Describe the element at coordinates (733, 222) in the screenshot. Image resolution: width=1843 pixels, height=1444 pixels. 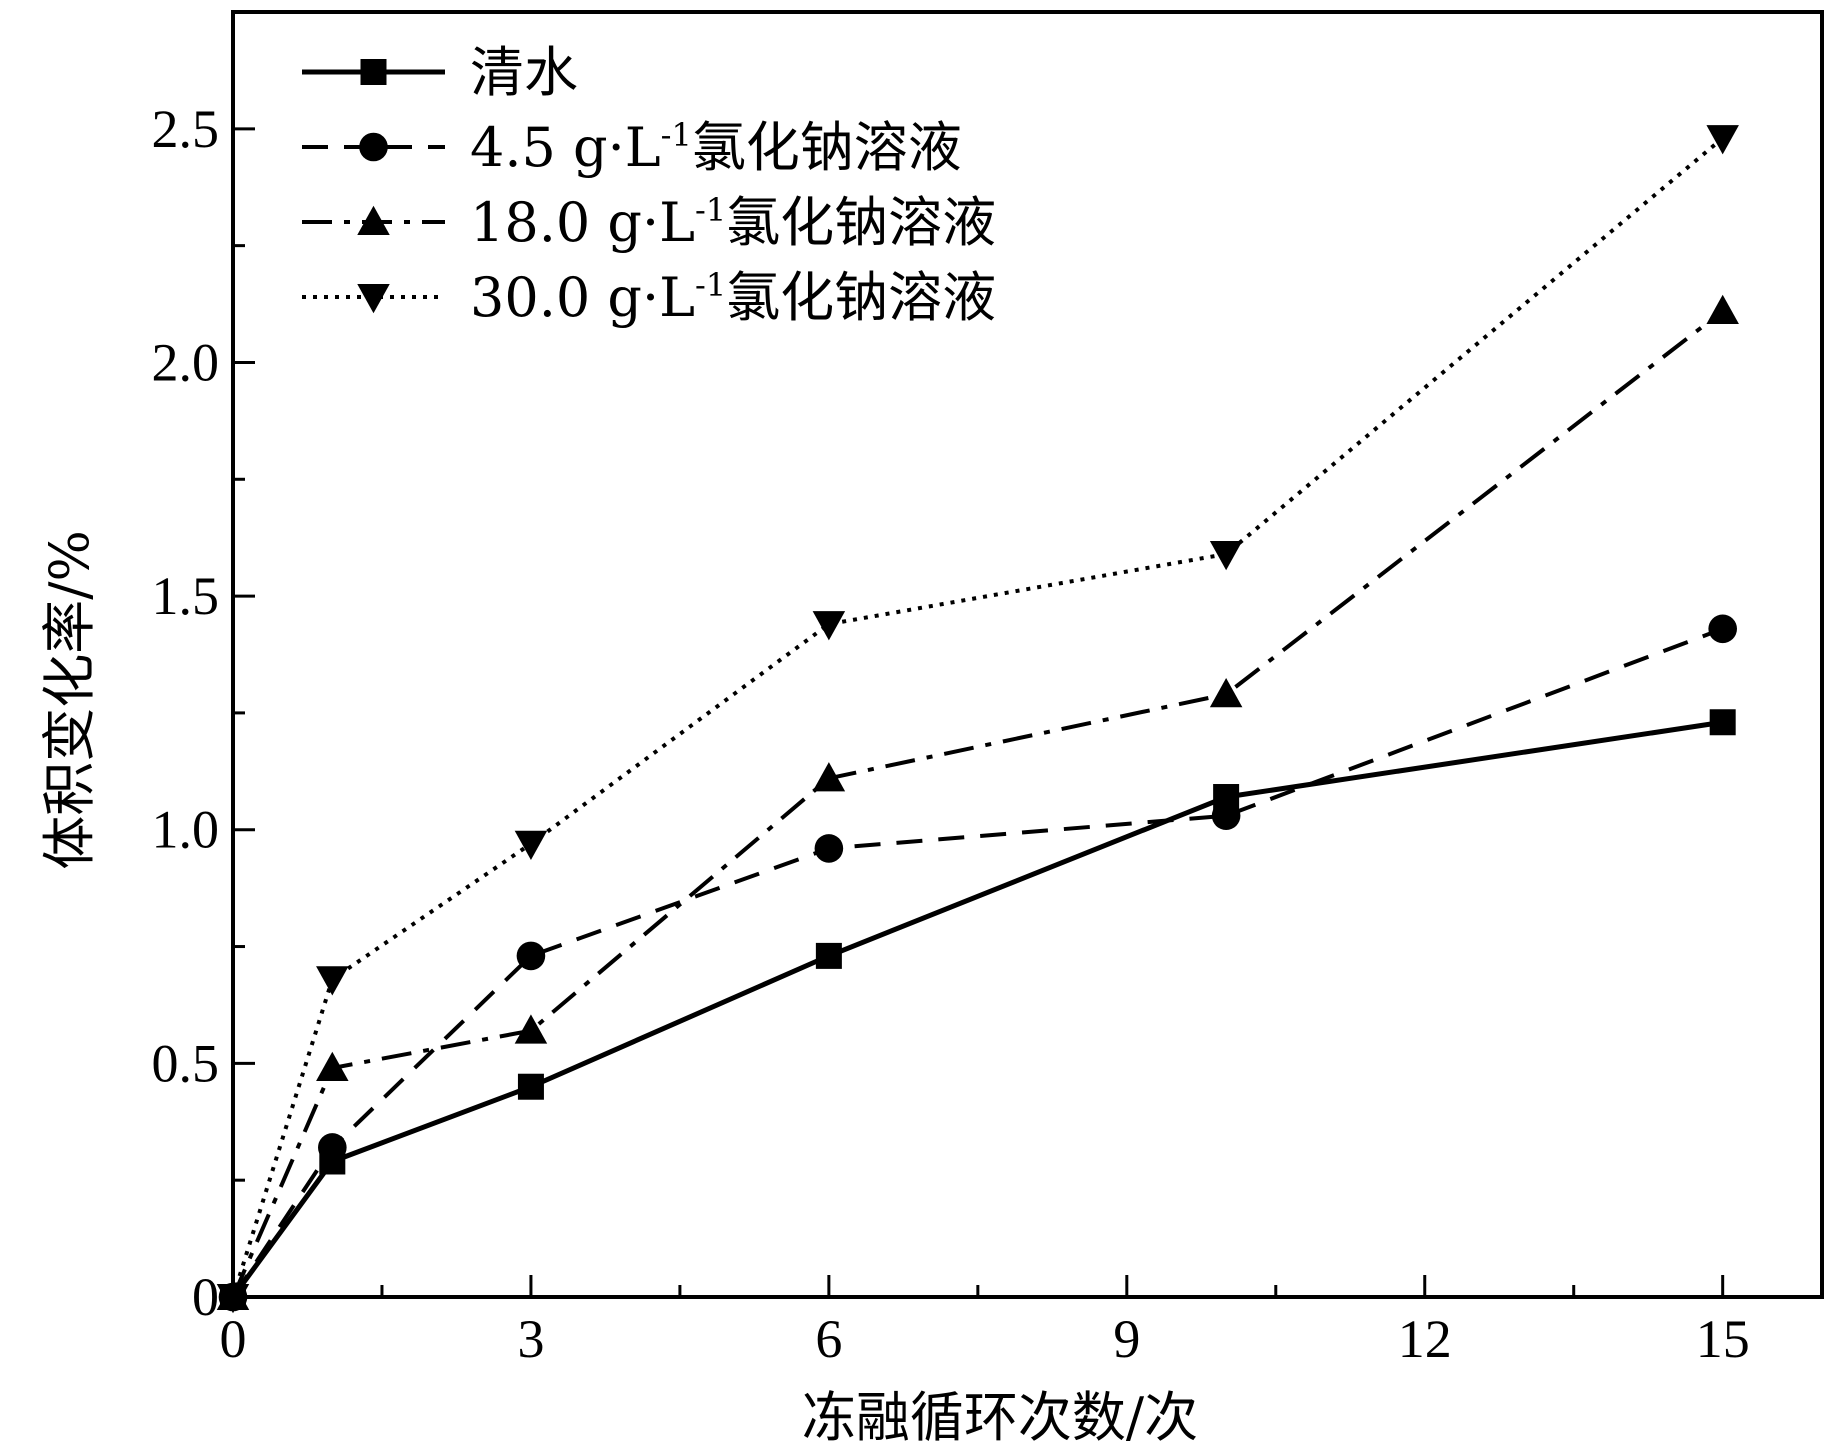
I see `legend-label: 18.0 g·L-1氯化钠溶液` at that location.